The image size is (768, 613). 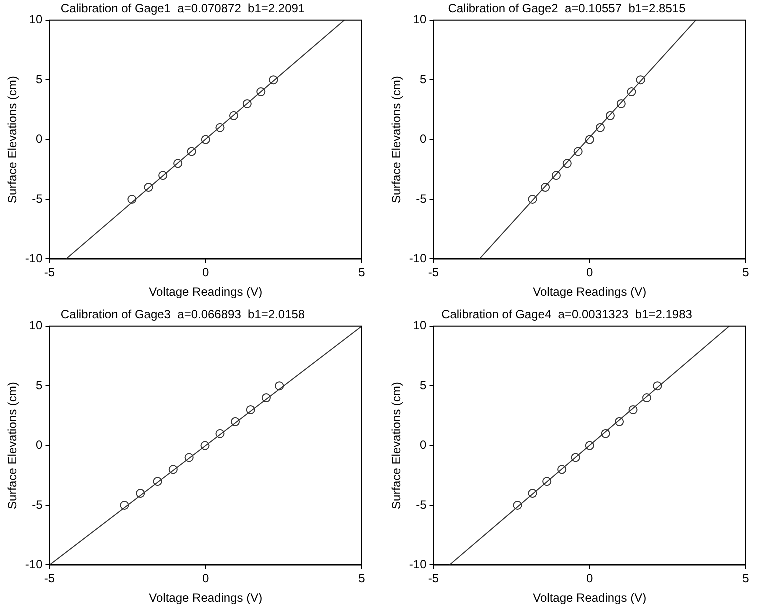 What do you see at coordinates (183, 9) in the screenshot?
I see `chart-title: Calibration of Gage1 a=0.070872 b1=2.2091` at bounding box center [183, 9].